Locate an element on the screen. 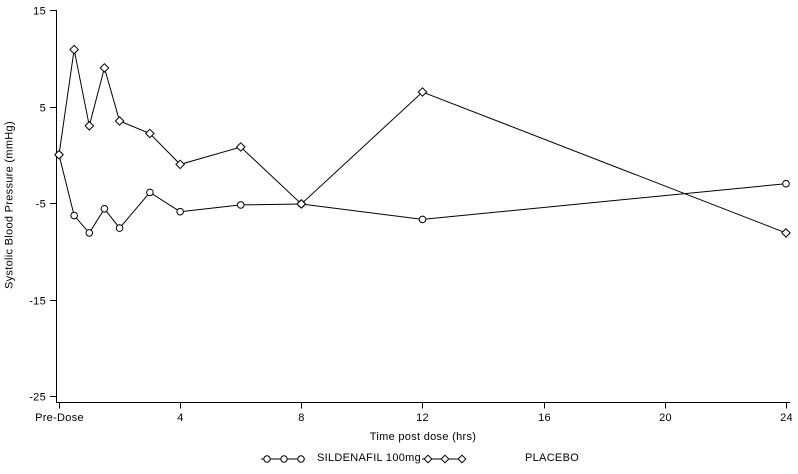 This screenshot has height=474, width=798. y-tick-label: 5 is located at coordinates (43, 109).